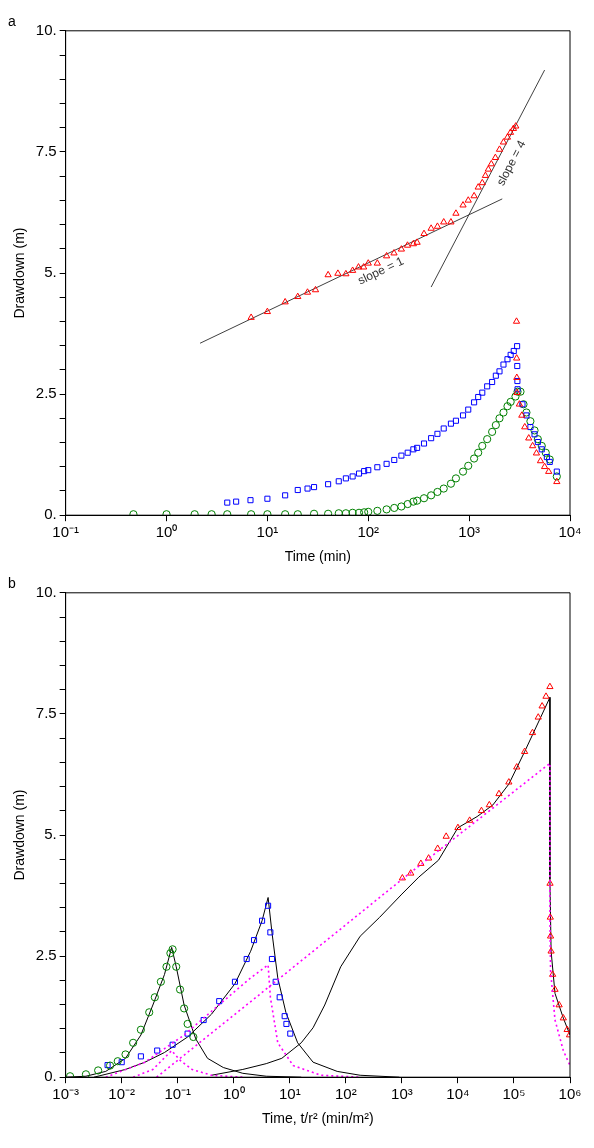  I want to click on annotation: slope = 4, so click(511, 162).